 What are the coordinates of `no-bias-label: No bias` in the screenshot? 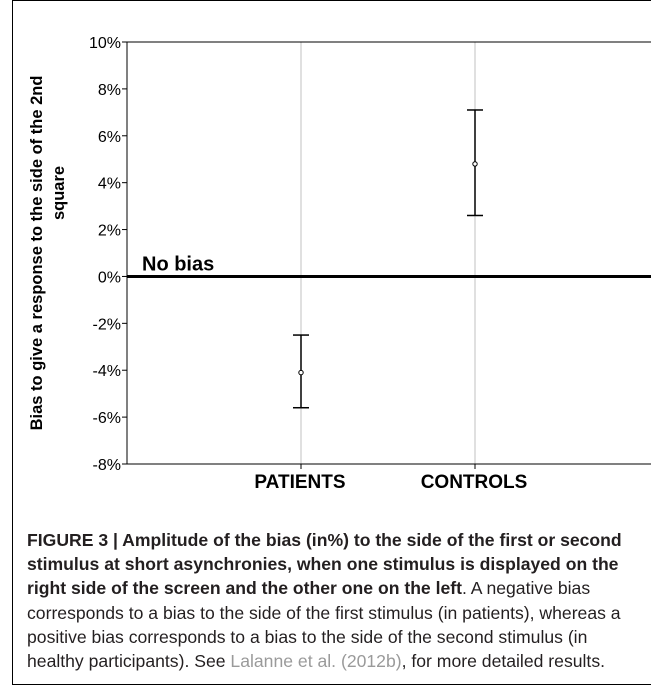 It's located at (178, 264).